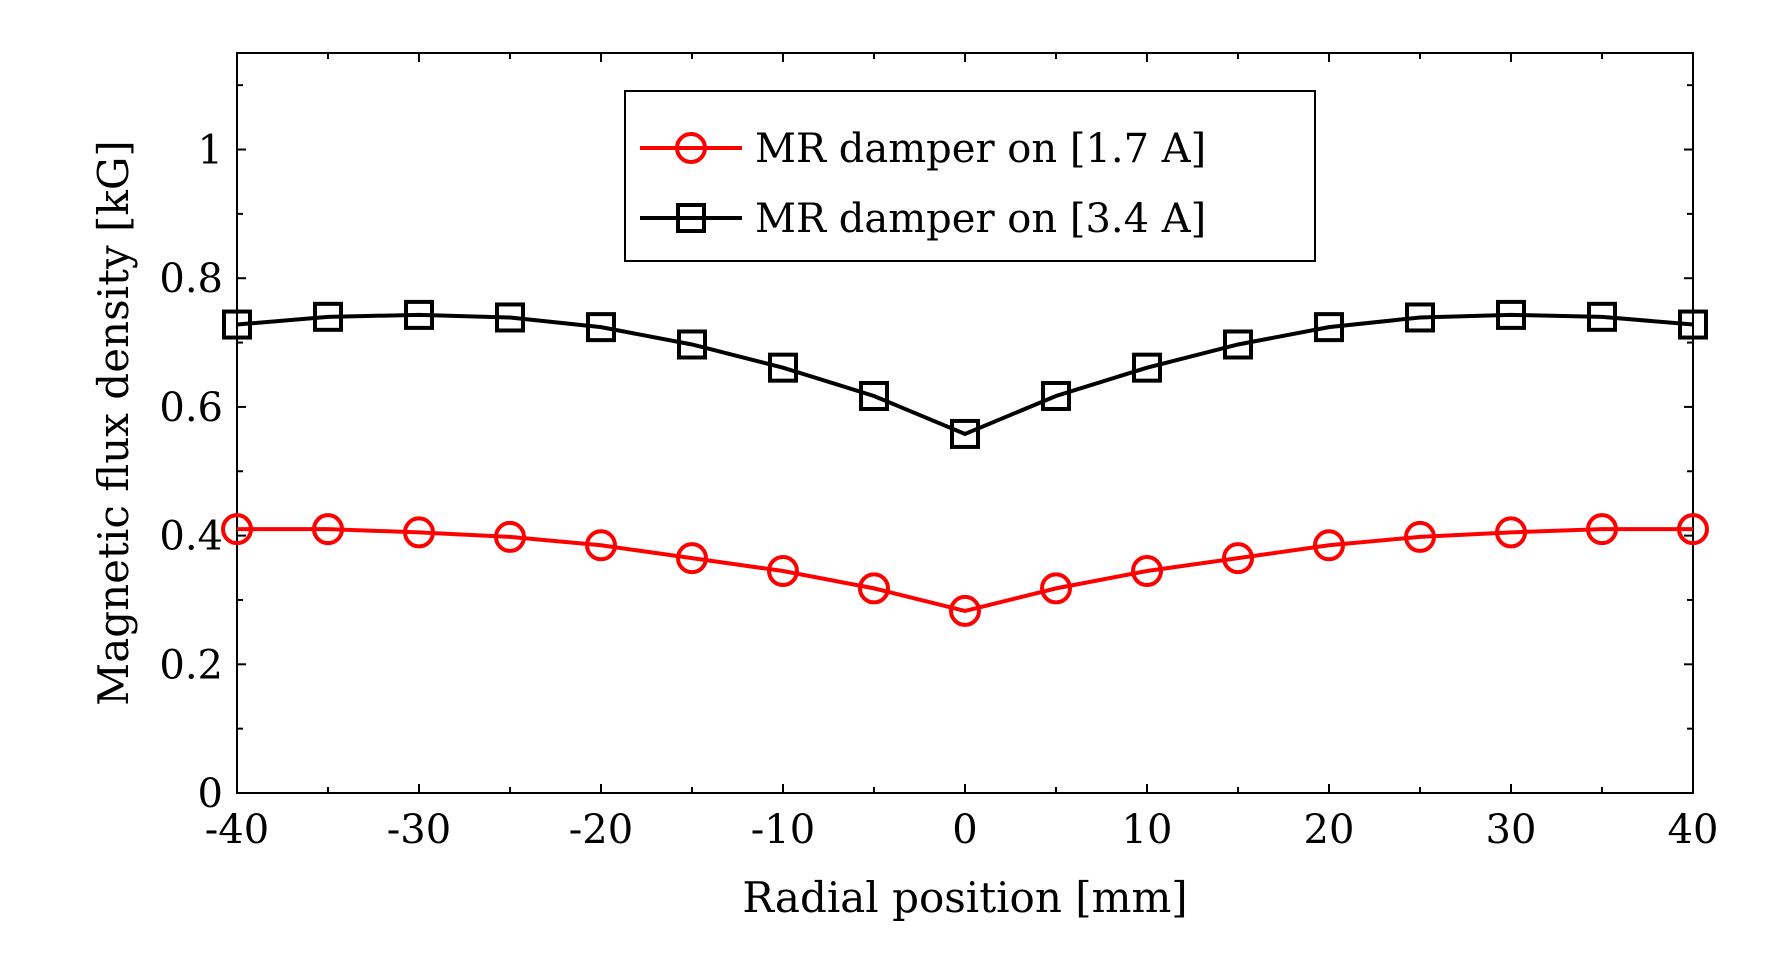 This screenshot has width=1791, height=957. Describe the element at coordinates (964, 897) in the screenshot. I see `x-axis-label: Radial position [mm]` at that location.